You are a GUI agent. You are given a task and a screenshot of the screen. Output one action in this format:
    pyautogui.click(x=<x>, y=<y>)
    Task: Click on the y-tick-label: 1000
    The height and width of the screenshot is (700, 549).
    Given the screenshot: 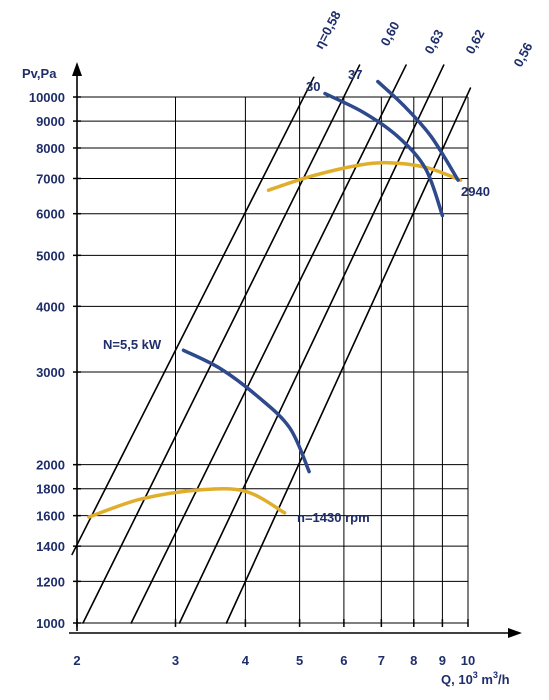 What is the action you would take?
    pyautogui.click(x=50, y=623)
    